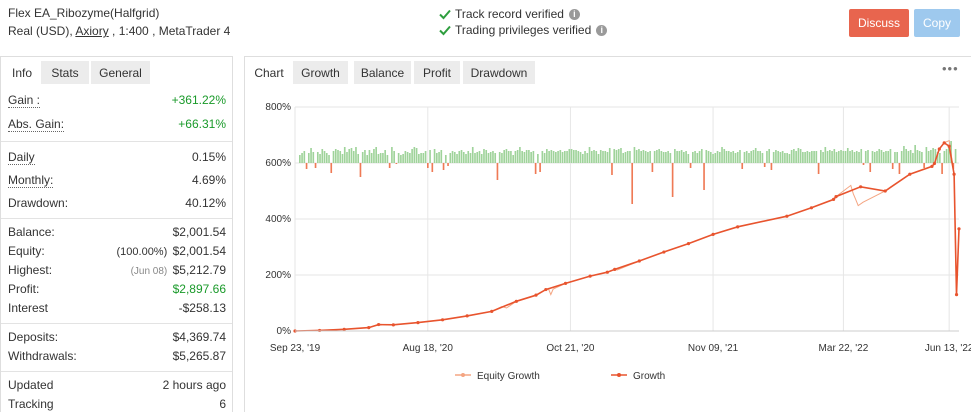 The image size is (971, 412). What do you see at coordinates (437, 72) in the screenshot?
I see `tab-profit: Profit` at bounding box center [437, 72].